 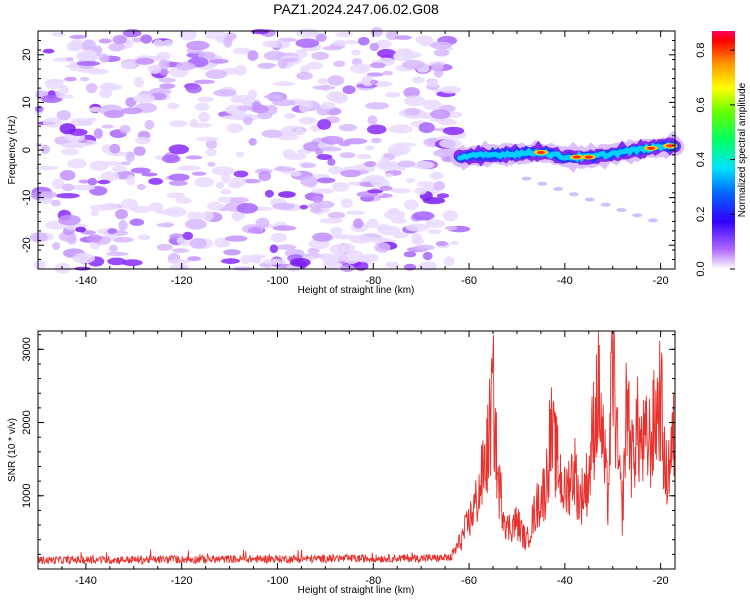 What do you see at coordinates (701, 214) in the screenshot?
I see `colorbar-tick-label: 0.2` at bounding box center [701, 214].